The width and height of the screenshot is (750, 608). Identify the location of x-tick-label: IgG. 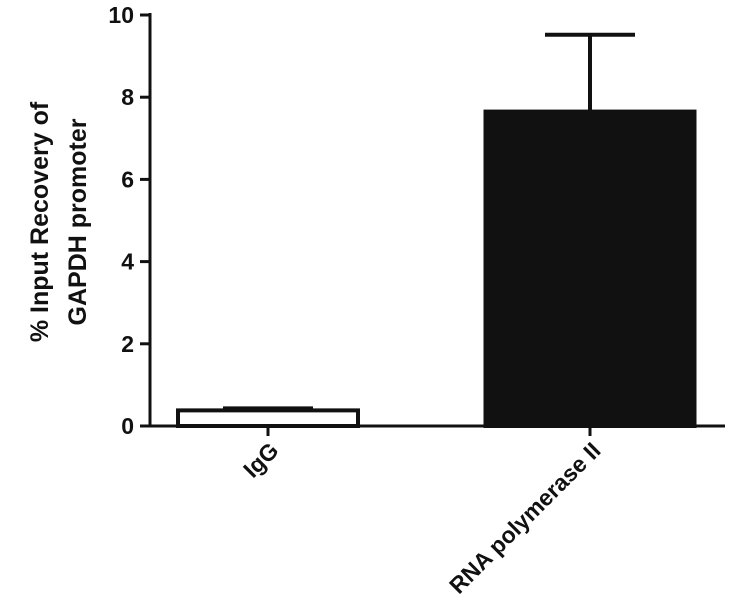
(260, 459).